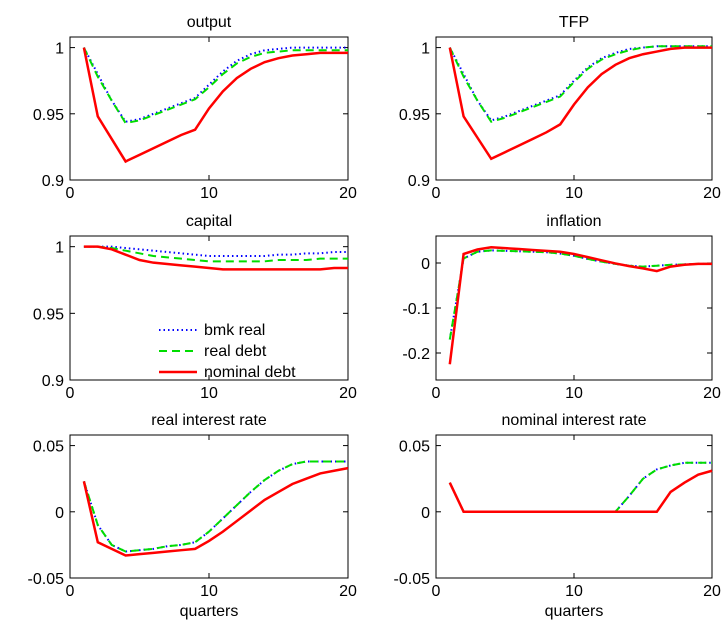  What do you see at coordinates (209, 22) in the screenshot?
I see `panel-title: output` at bounding box center [209, 22].